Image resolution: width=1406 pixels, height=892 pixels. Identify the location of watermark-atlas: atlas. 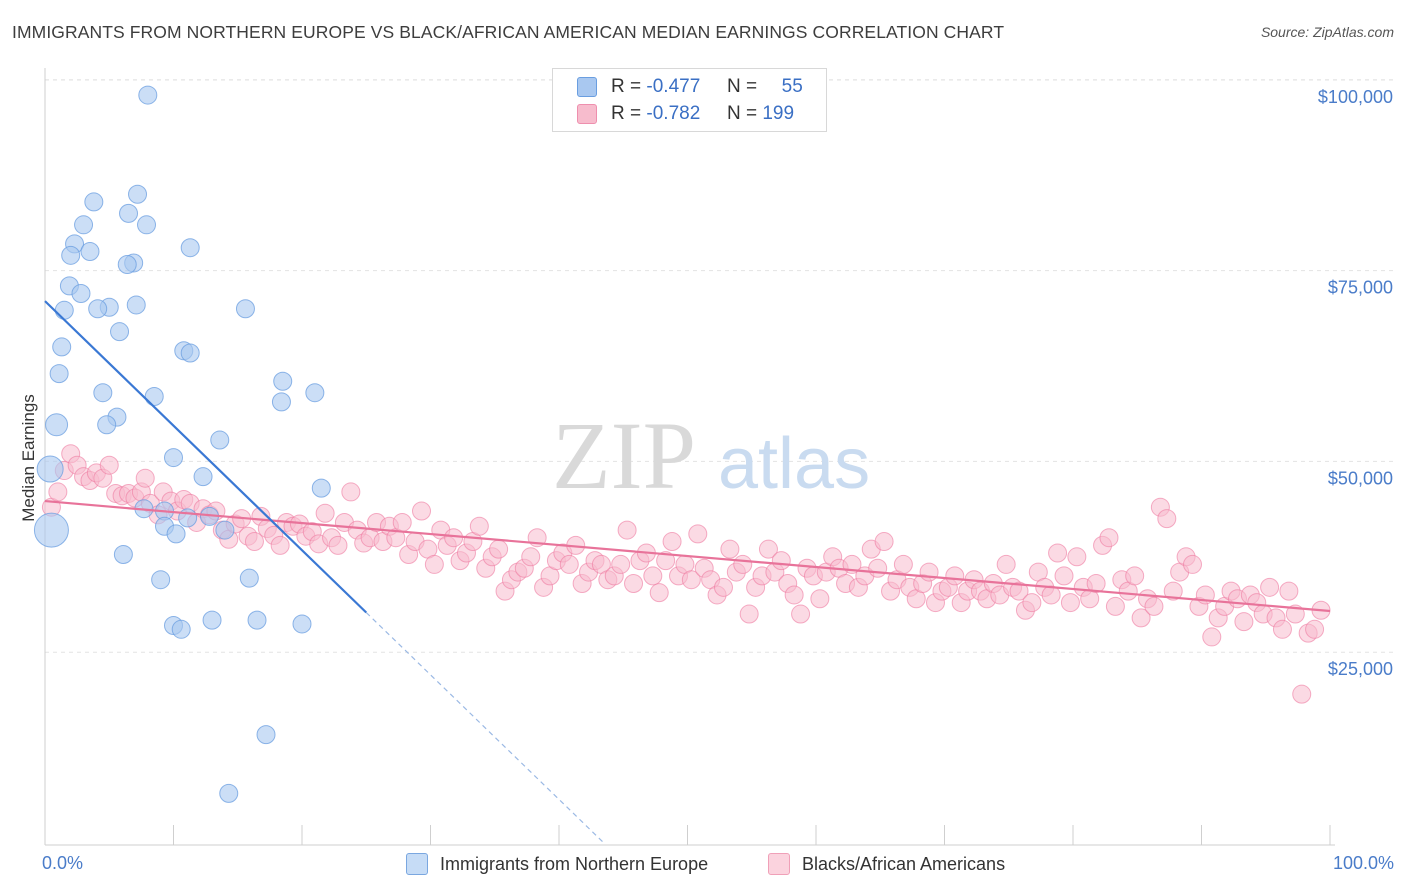
(794, 464).